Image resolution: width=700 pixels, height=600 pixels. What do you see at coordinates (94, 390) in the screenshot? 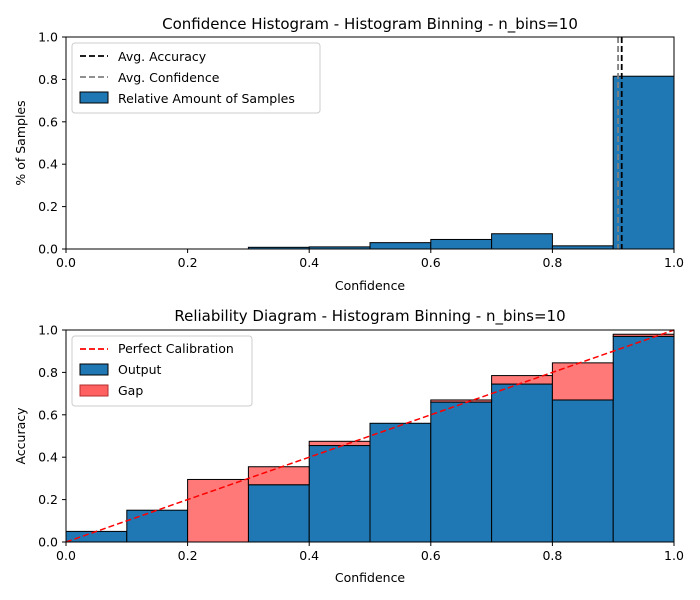
I see `legend-gap-swatch` at bounding box center [94, 390].